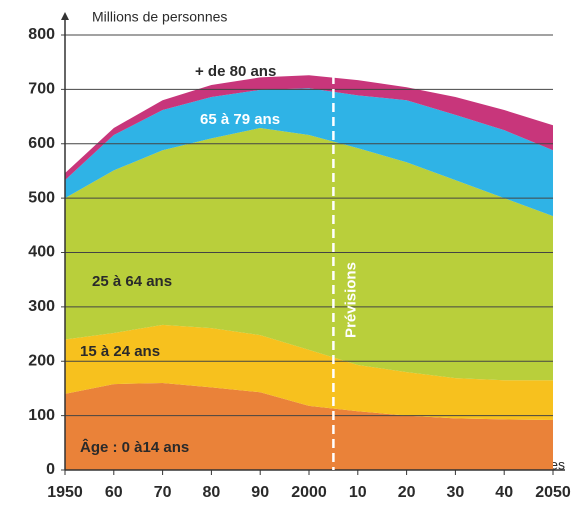  What do you see at coordinates (41, 415) in the screenshot?
I see `y-tick-label: 100` at bounding box center [41, 415].